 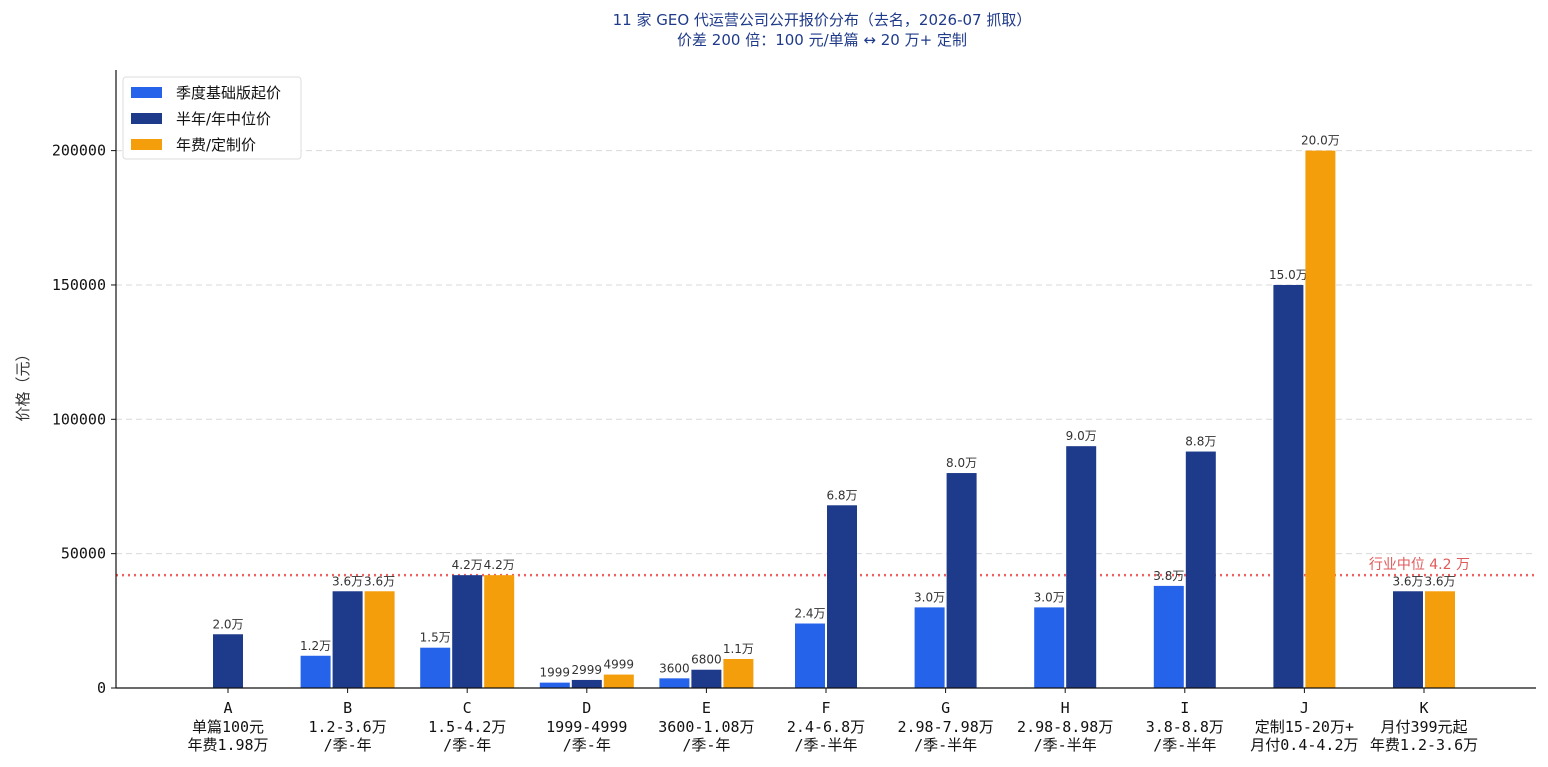 What do you see at coordinates (587, 670) in the screenshot?
I see `bar-value-label: 2999` at bounding box center [587, 670].